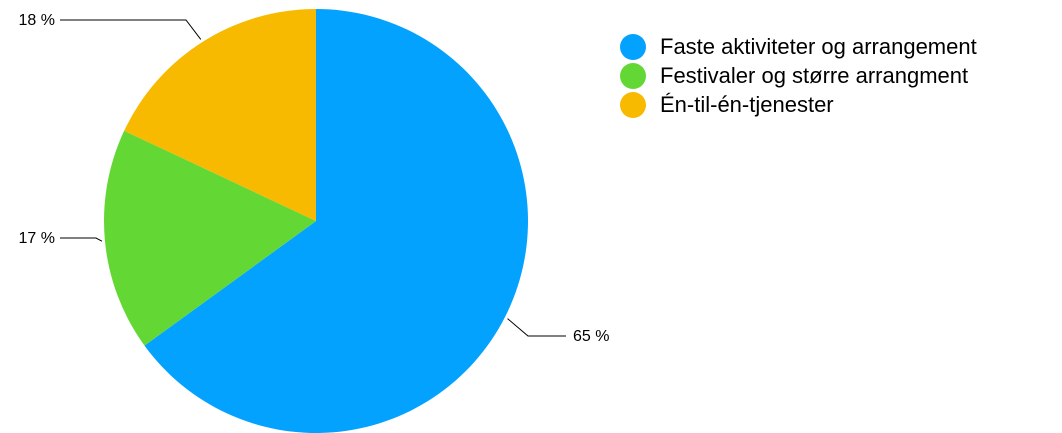  I want to click on legend-swatch-faste, so click(633, 46).